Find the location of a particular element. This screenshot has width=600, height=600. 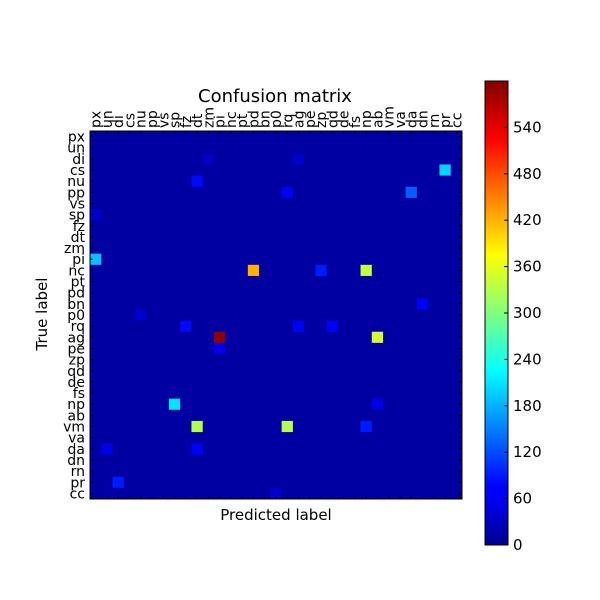

heatmap-cell-nc-fz is located at coordinates (186, 270).